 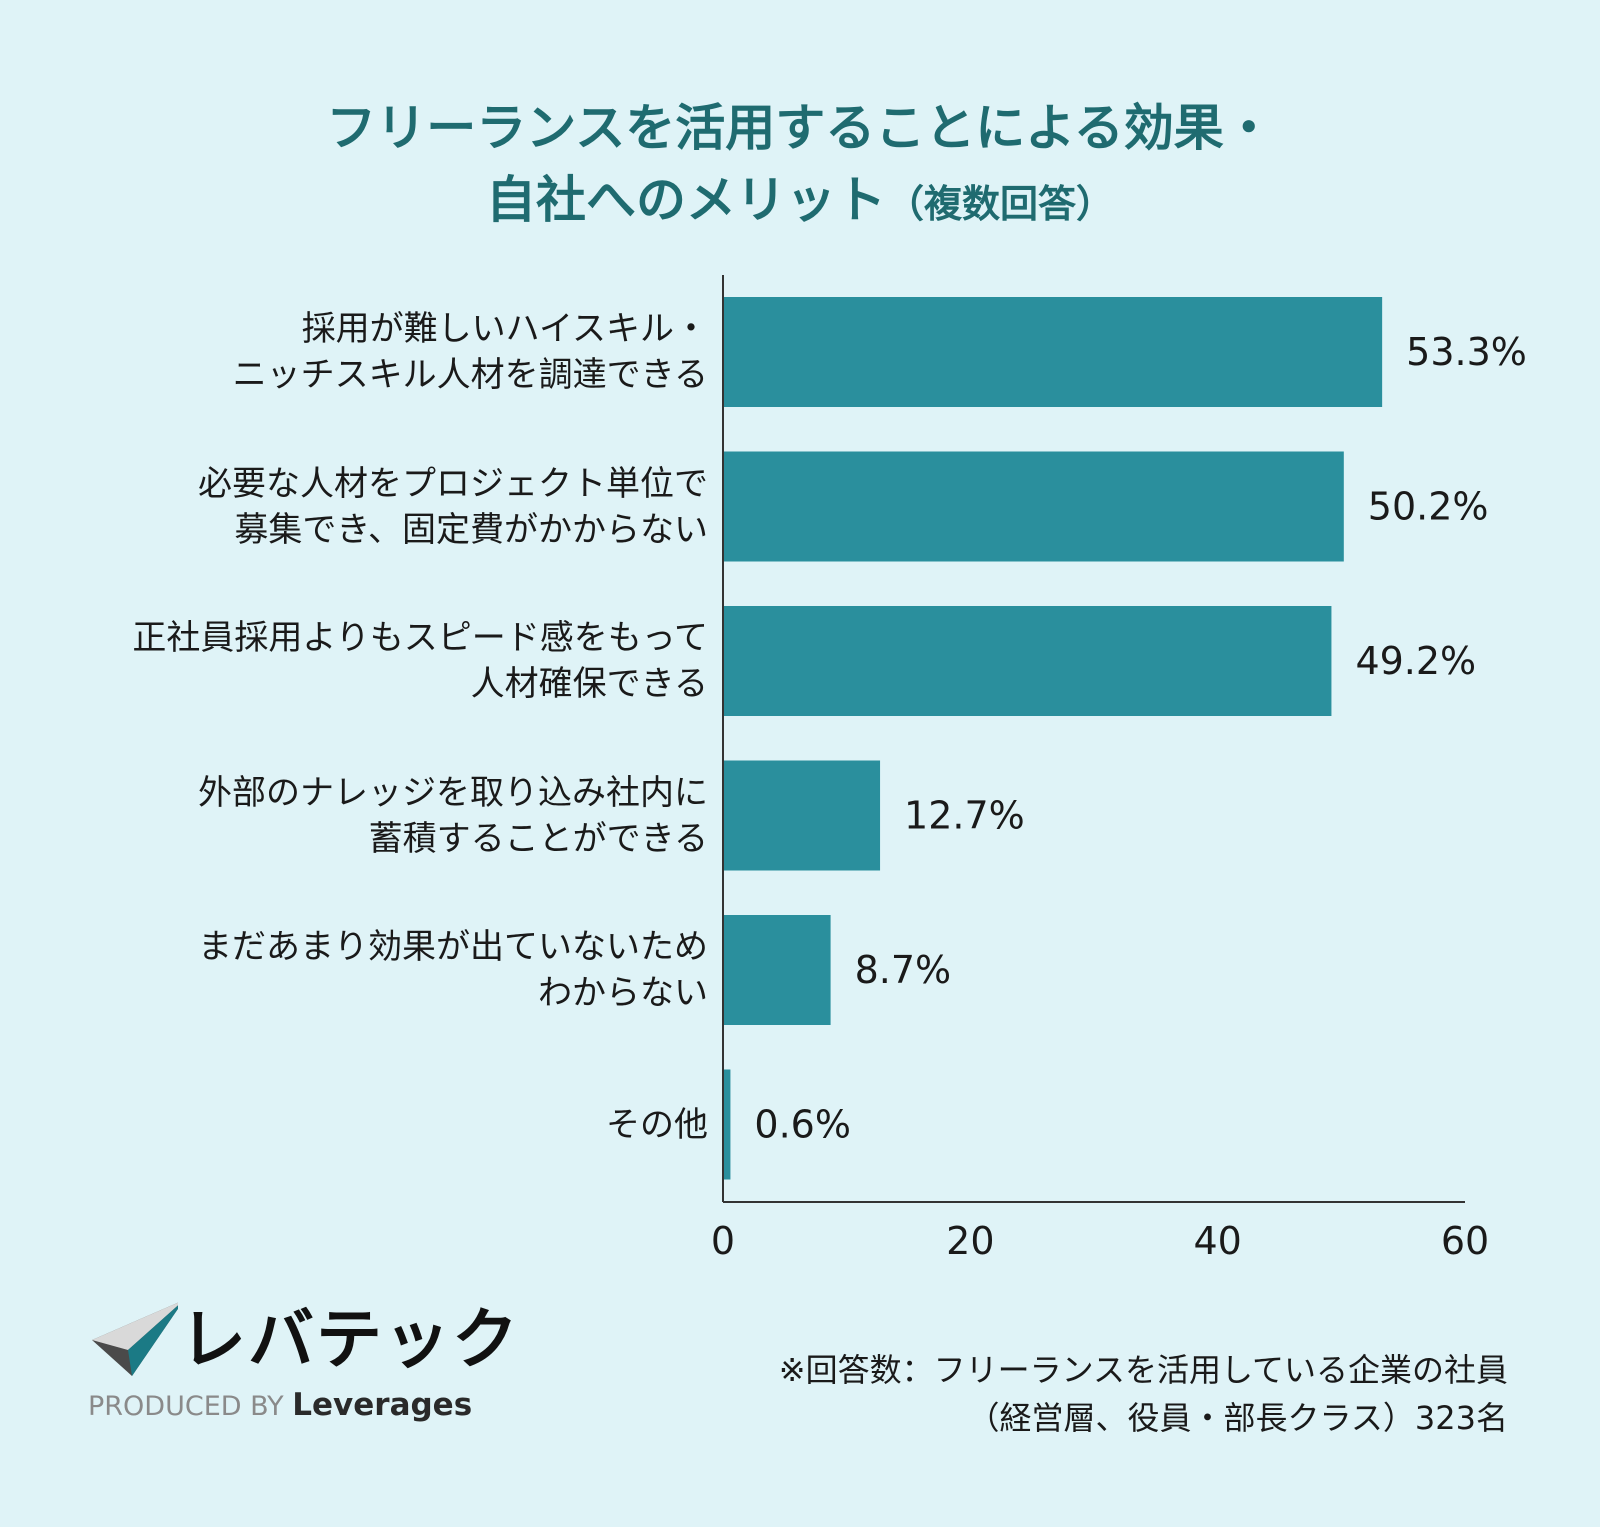 What do you see at coordinates (368, 661) in the screenshot?
I see `category-label-2: 正社員採用よりもスピード感をもって人材確保できる` at bounding box center [368, 661].